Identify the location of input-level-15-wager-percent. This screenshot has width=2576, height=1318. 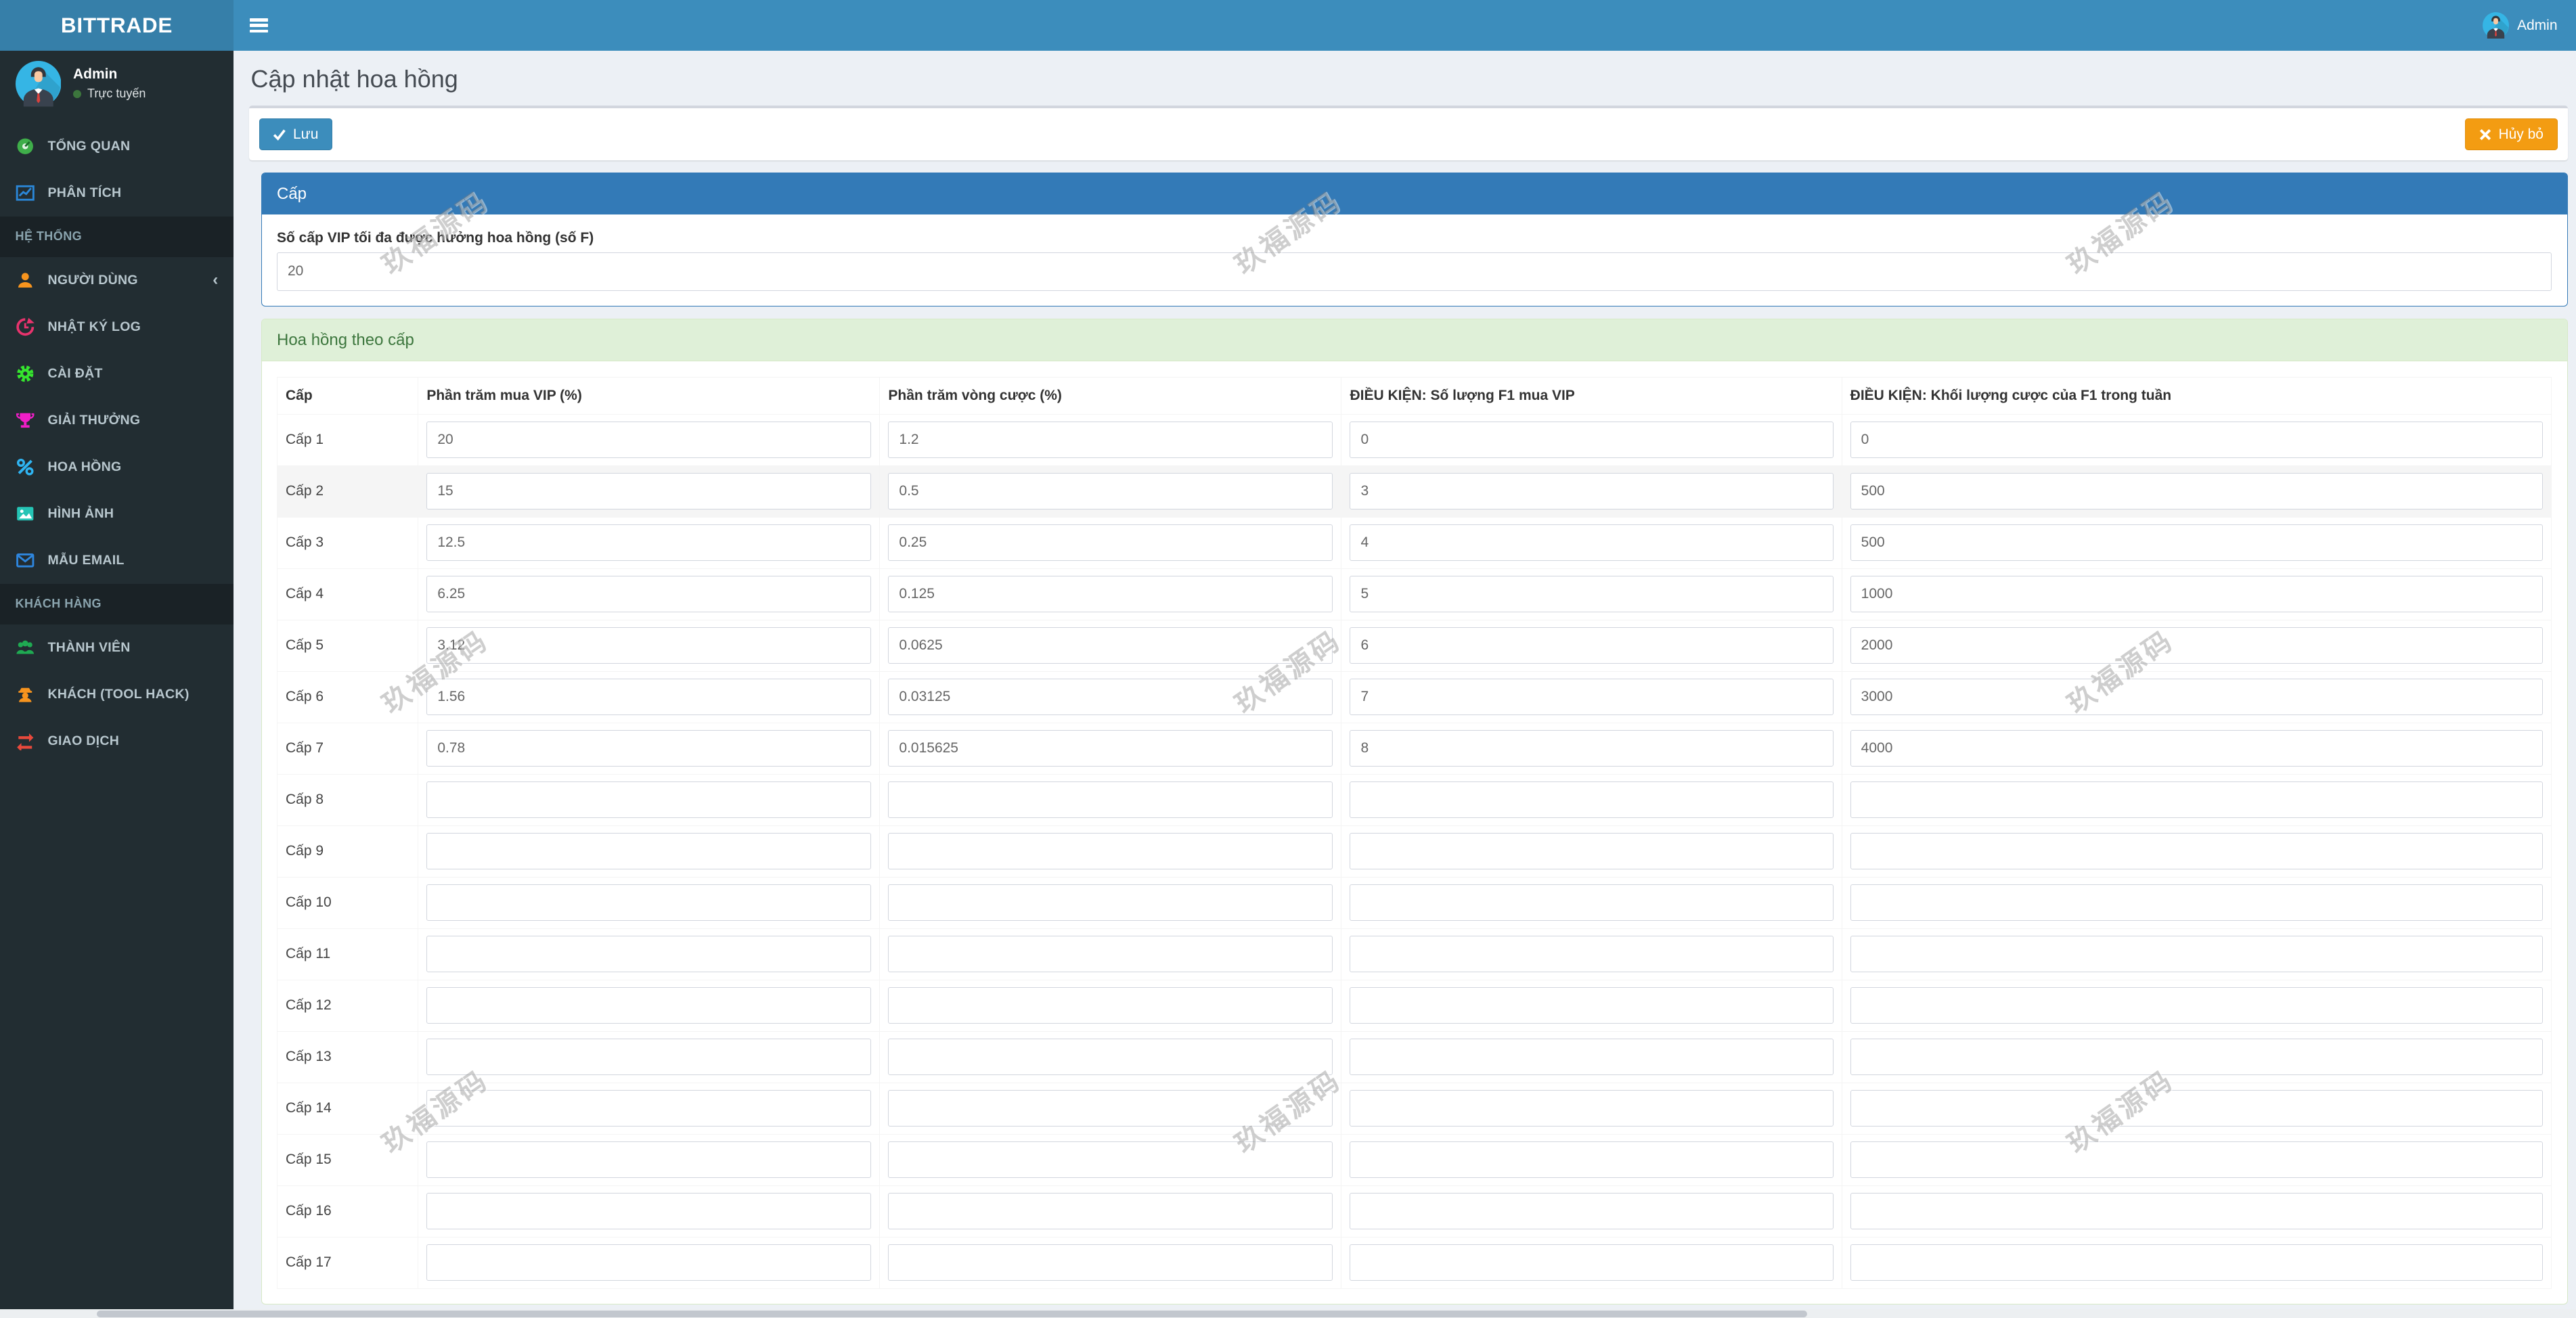
(1110, 1159).